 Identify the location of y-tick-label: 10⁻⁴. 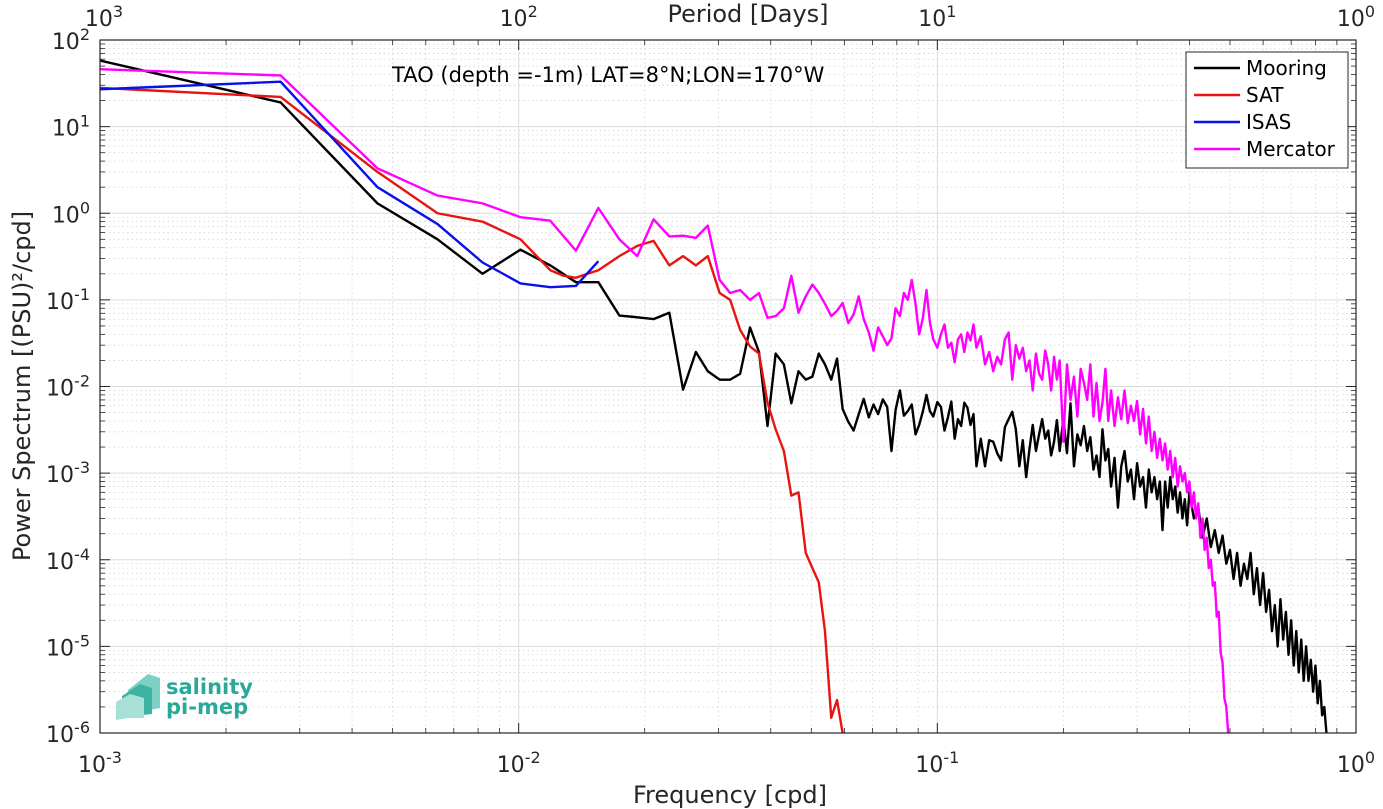
(68, 560).